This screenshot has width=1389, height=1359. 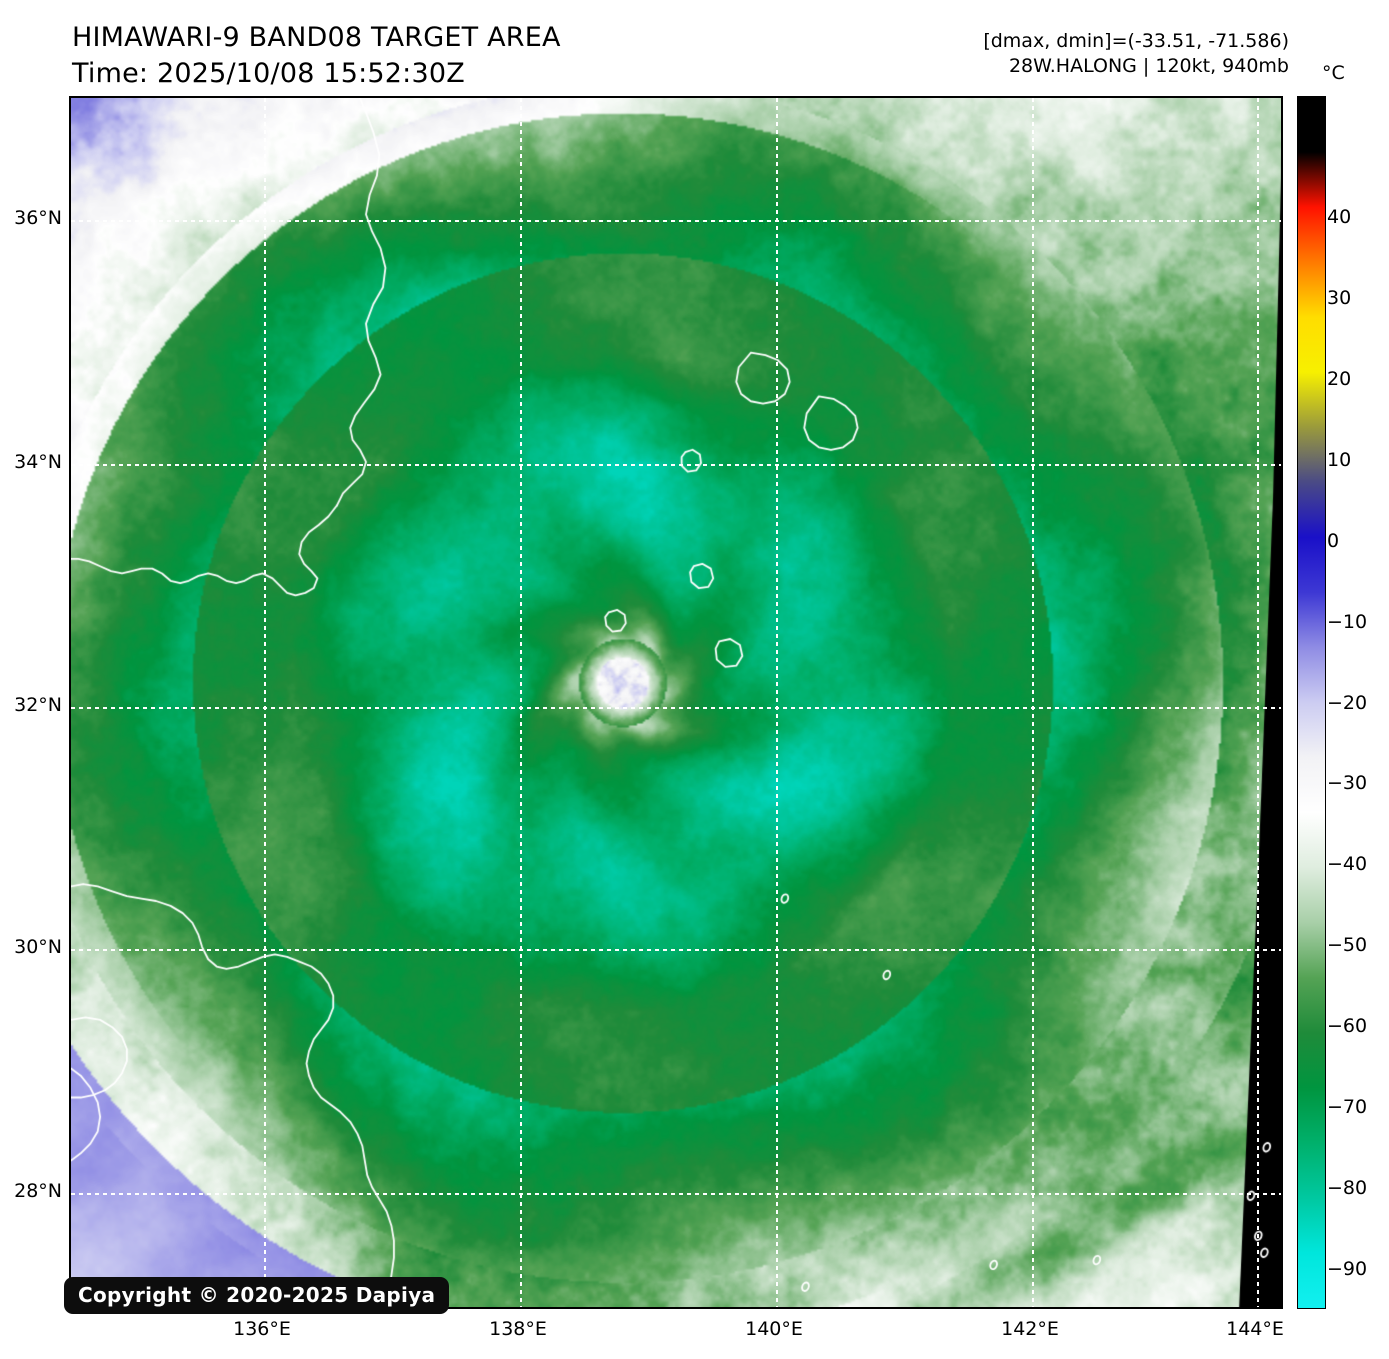 What do you see at coordinates (1347, 1268) in the screenshot?
I see `colorbar-tick-label: −90` at bounding box center [1347, 1268].